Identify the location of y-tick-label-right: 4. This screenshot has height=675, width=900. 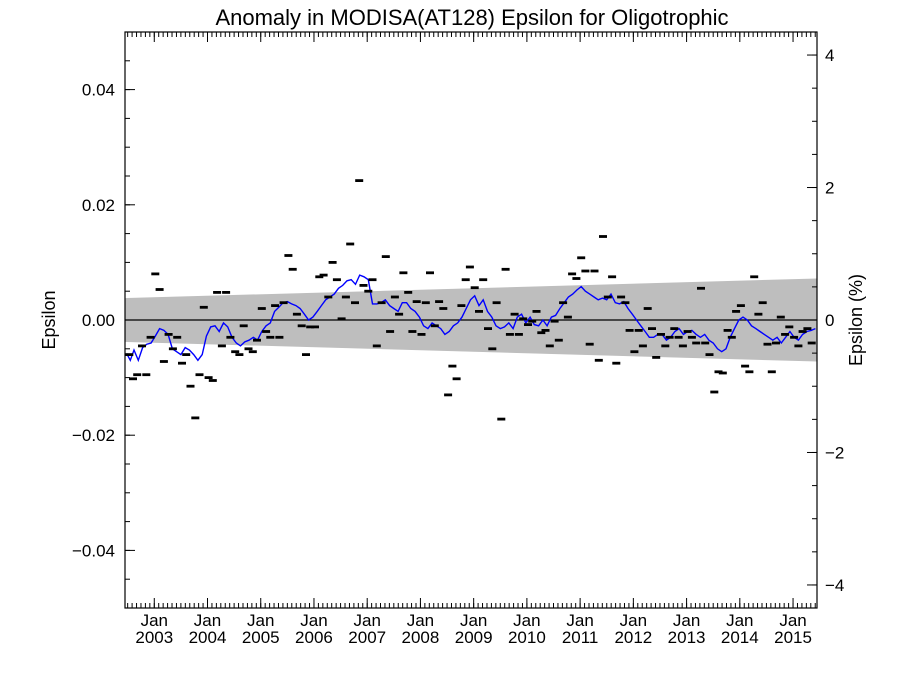
(829, 55).